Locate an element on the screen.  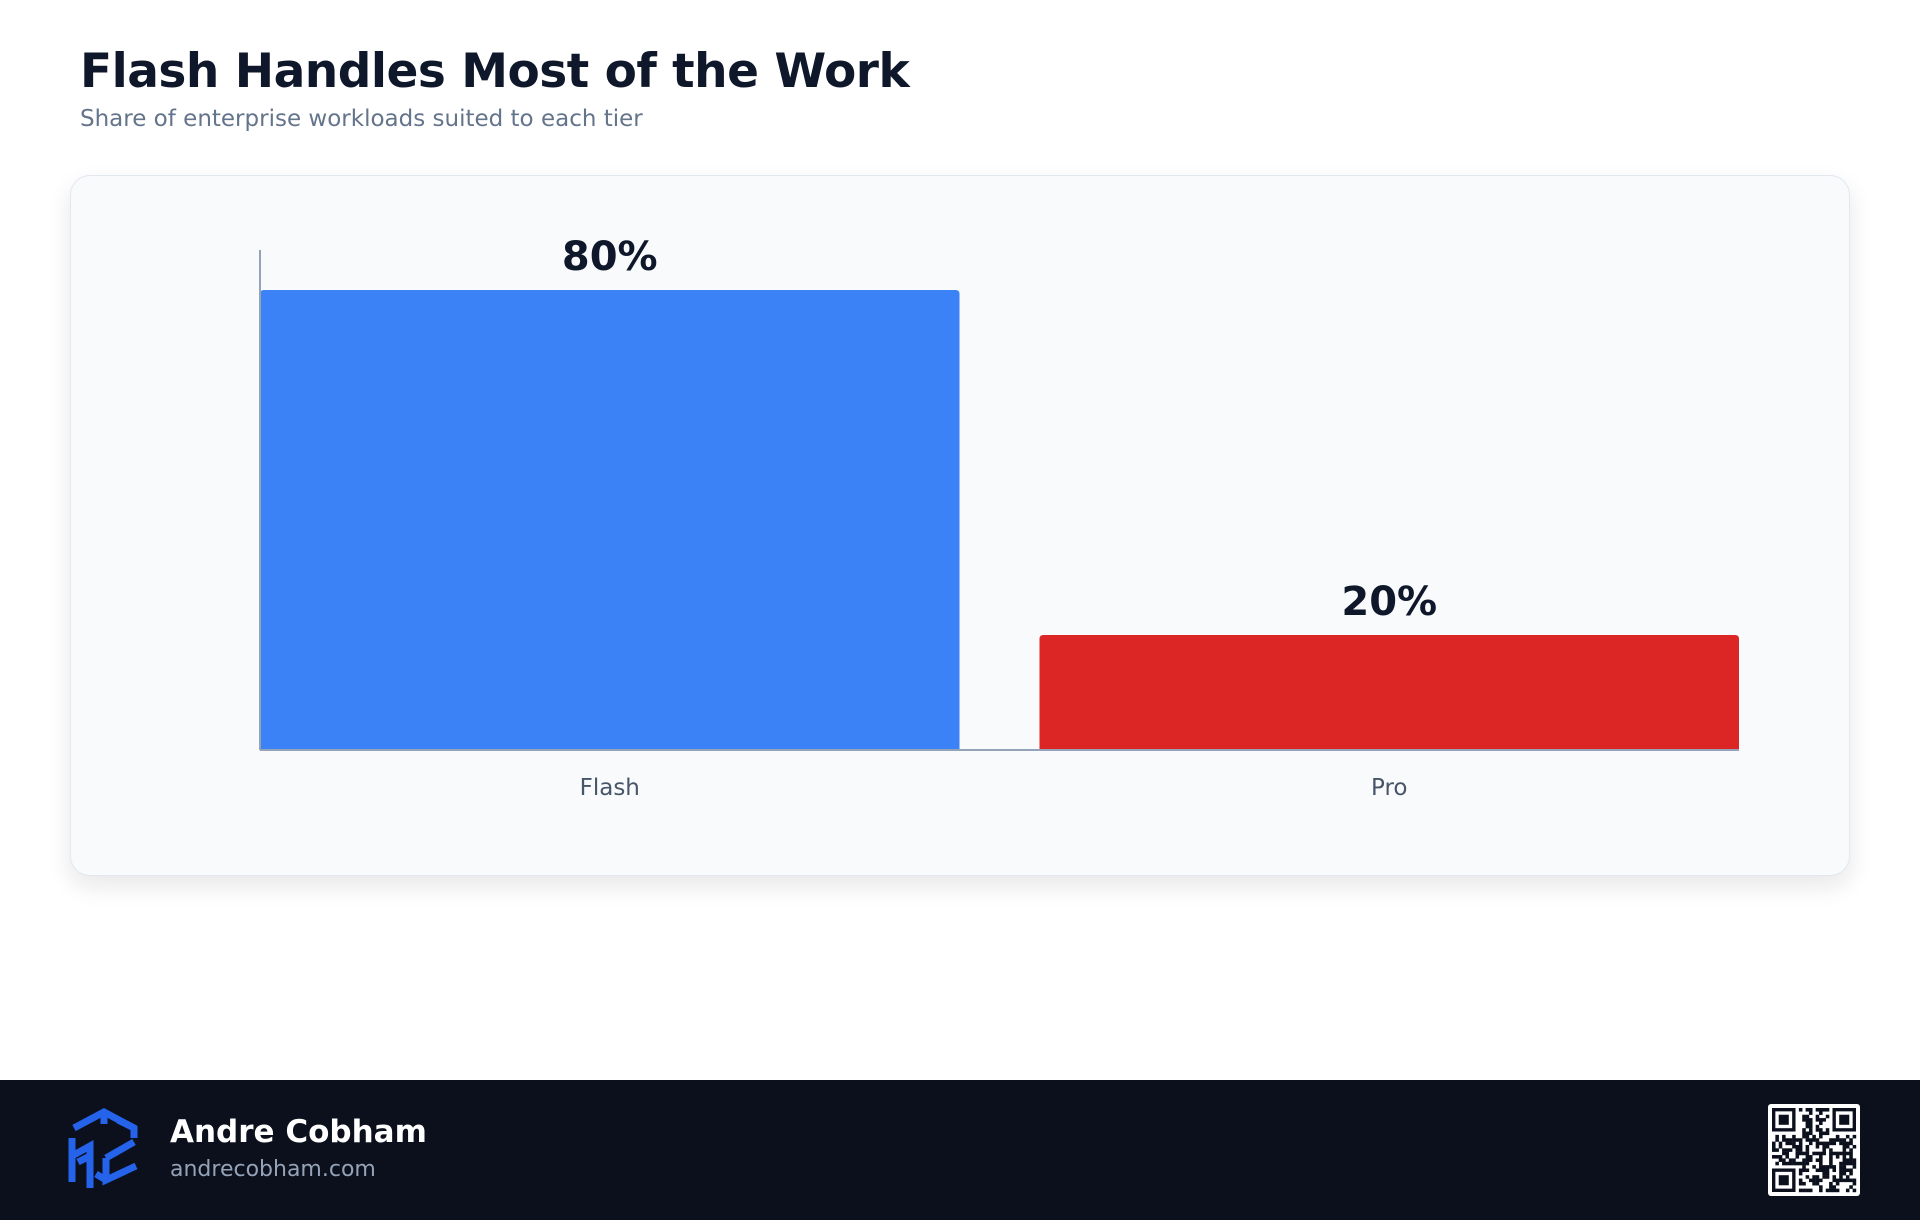
bar-pro is located at coordinates (1389, 692).